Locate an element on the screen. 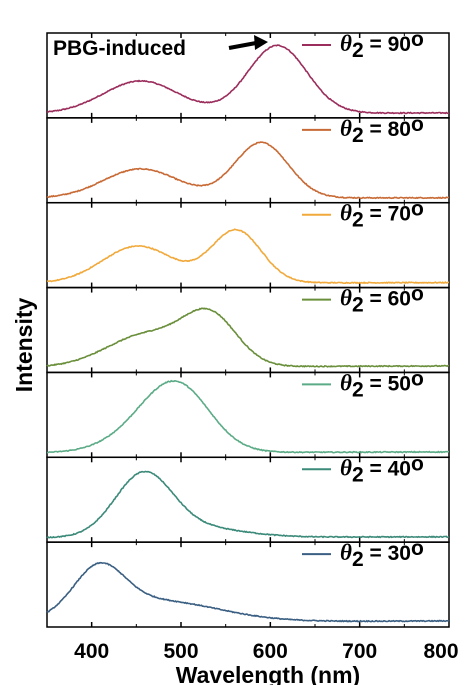 The height and width of the screenshot is (685, 467). annotation: PBG-induced is located at coordinates (160, 47).